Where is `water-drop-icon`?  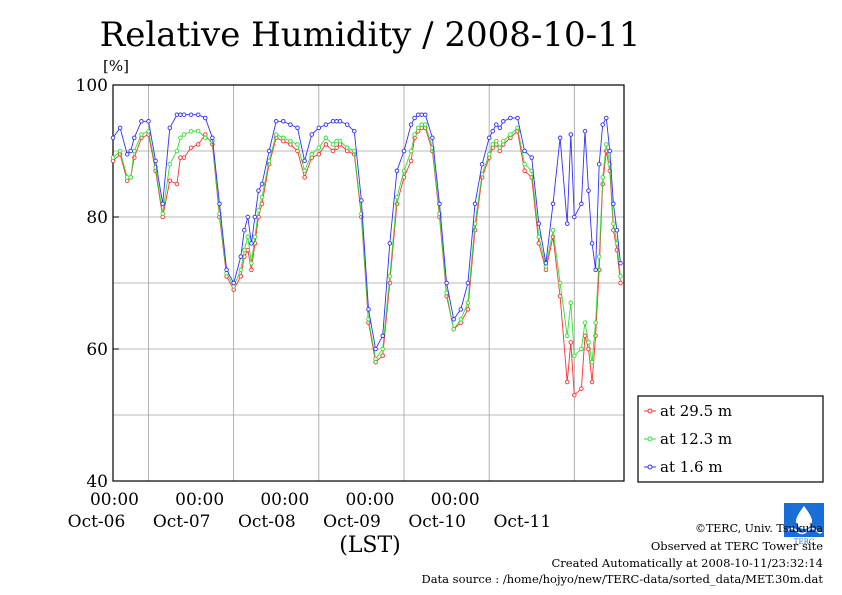 water-drop-icon is located at coordinates (804, 517).